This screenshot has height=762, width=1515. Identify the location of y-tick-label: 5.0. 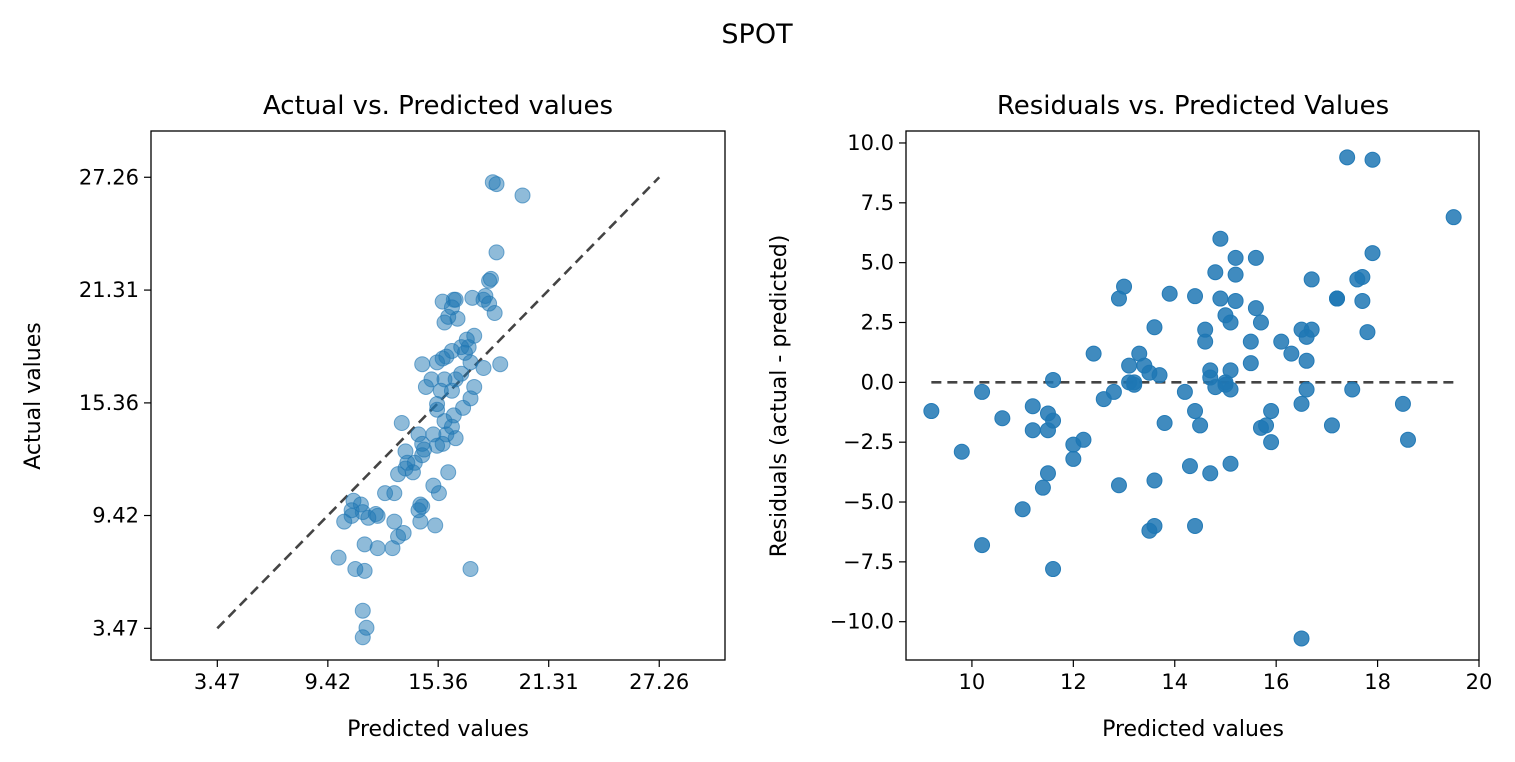
(877, 263).